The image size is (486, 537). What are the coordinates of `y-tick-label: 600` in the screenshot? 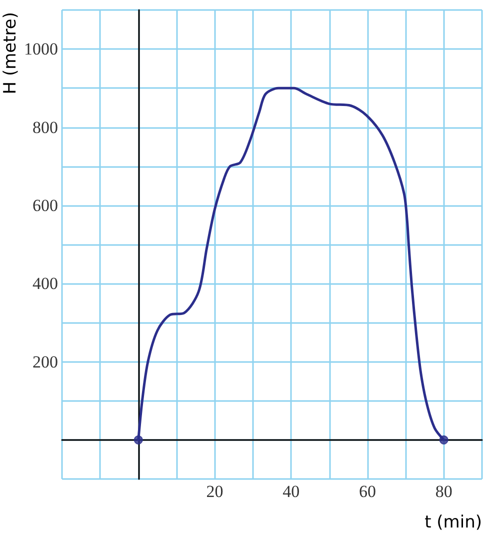 It's located at (45, 205).